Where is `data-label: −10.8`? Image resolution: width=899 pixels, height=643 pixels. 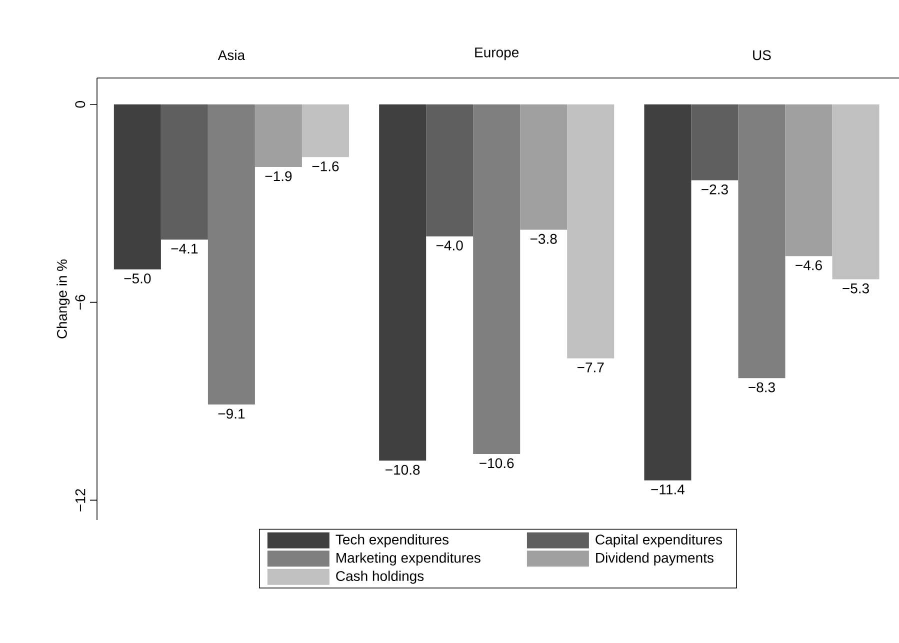
data-label: −10.8 is located at coordinates (403, 469).